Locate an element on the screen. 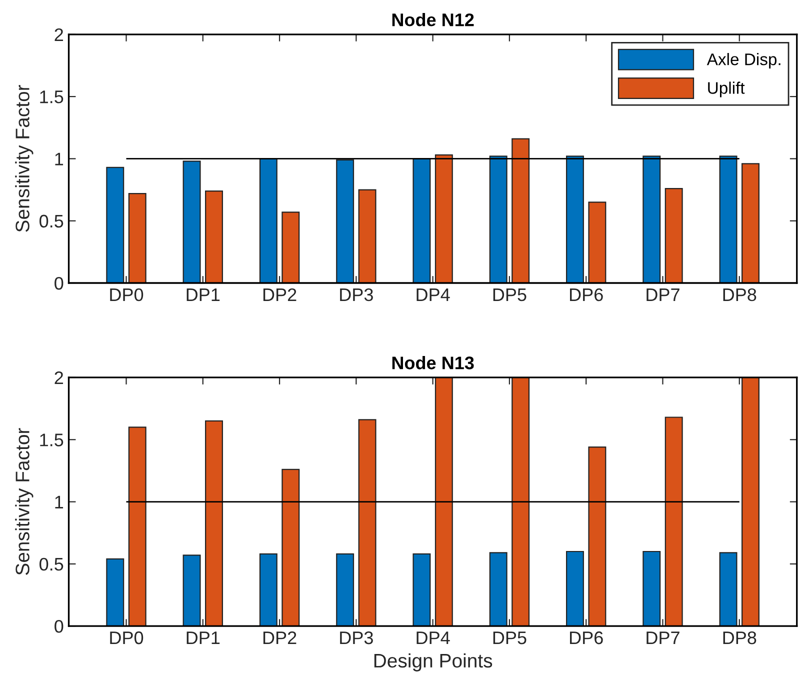  chart-title: Node N12 is located at coordinates (433, 19).